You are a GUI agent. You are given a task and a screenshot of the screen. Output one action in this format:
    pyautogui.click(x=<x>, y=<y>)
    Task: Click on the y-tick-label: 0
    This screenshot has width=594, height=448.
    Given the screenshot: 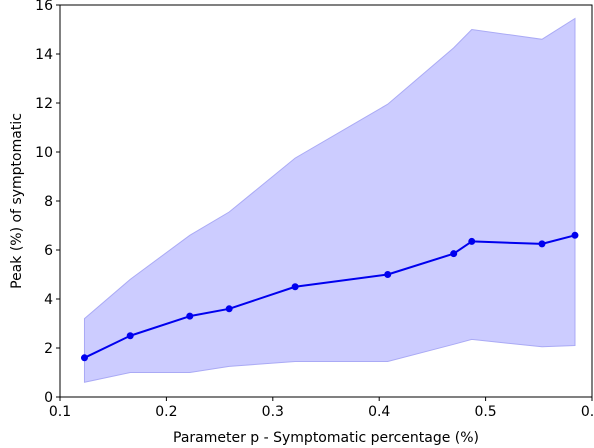 What is the action you would take?
    pyautogui.click(x=48, y=398)
    